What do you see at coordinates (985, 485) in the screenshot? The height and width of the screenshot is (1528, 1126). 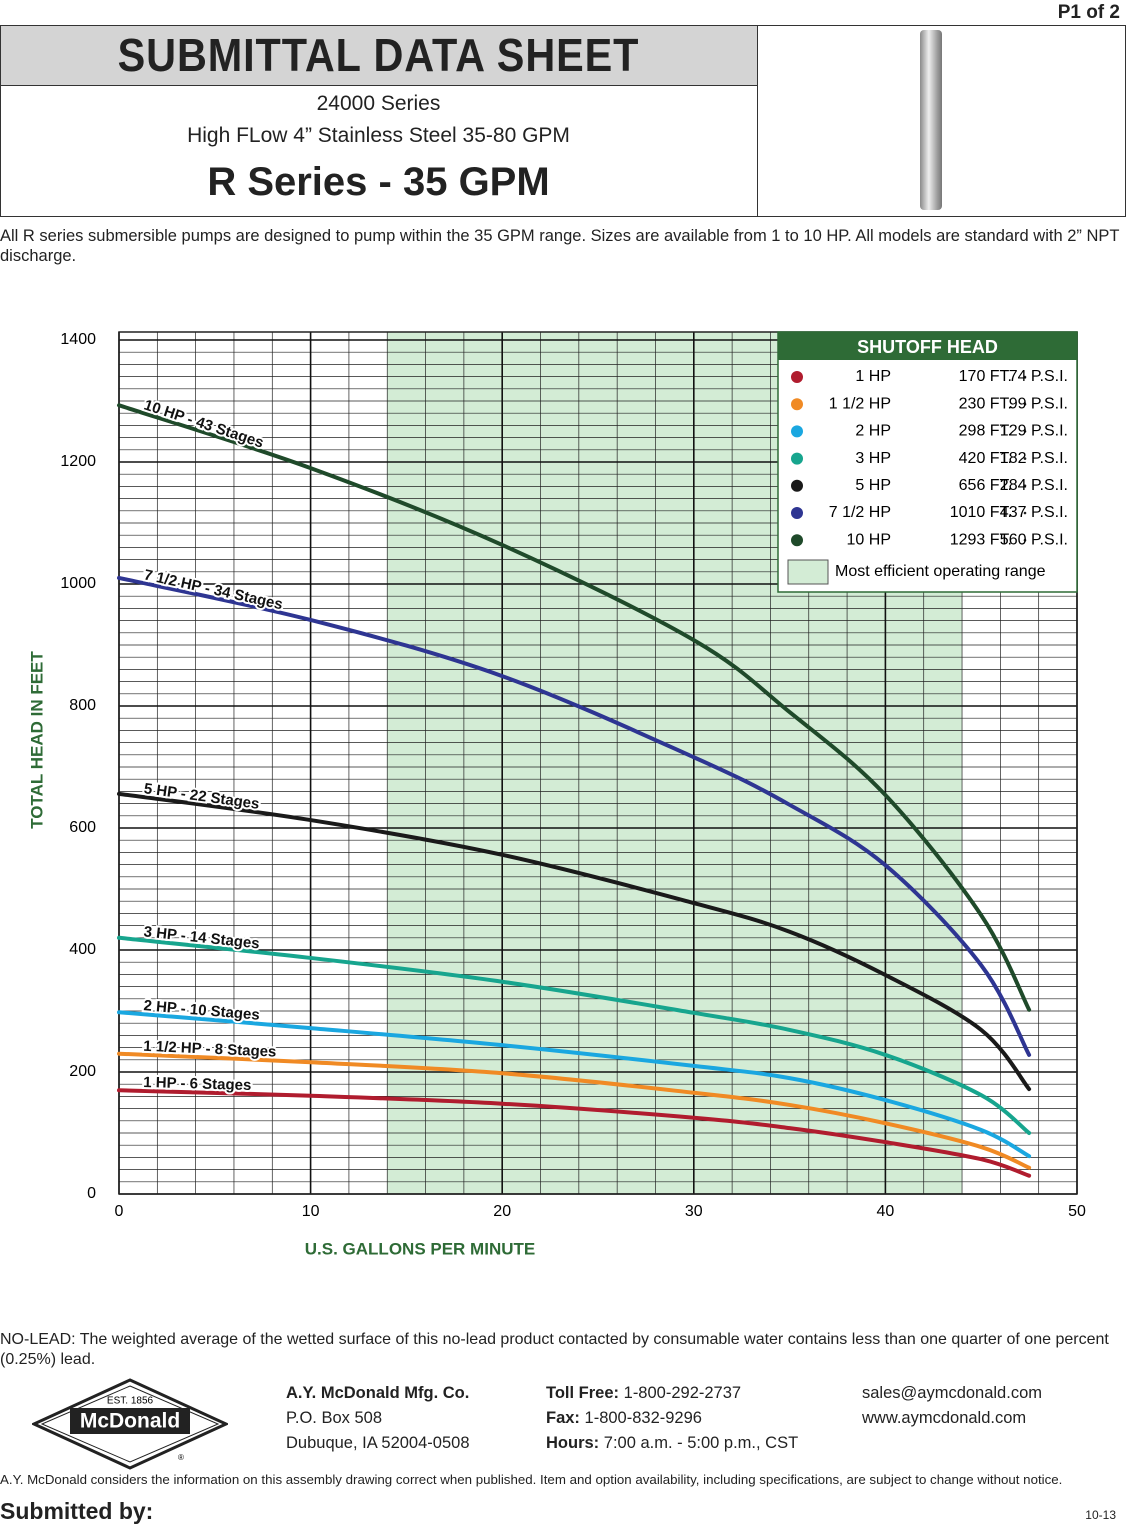 I see `legend-head: 656 FT.` at bounding box center [985, 485].